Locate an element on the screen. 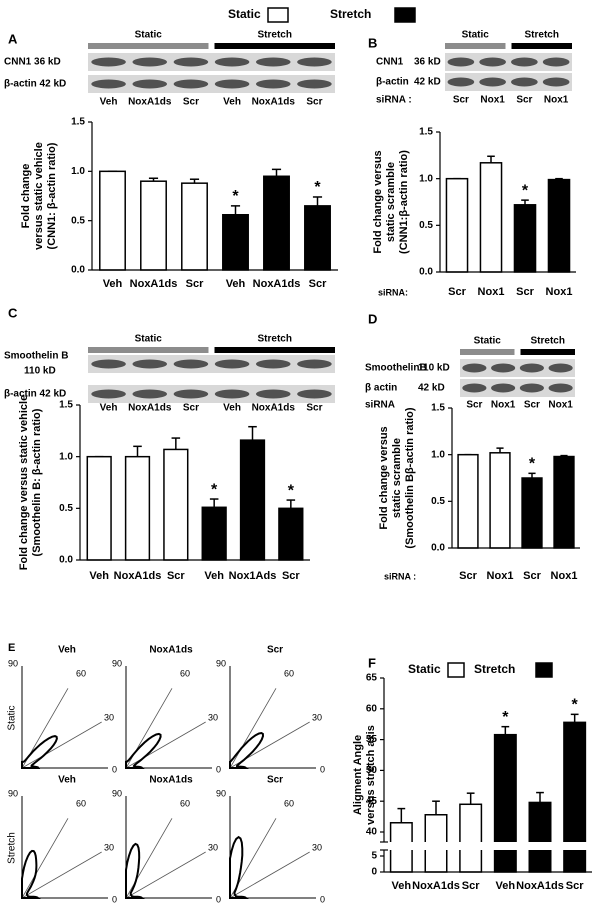  lane-title: siRNA : is located at coordinates (394, 100).